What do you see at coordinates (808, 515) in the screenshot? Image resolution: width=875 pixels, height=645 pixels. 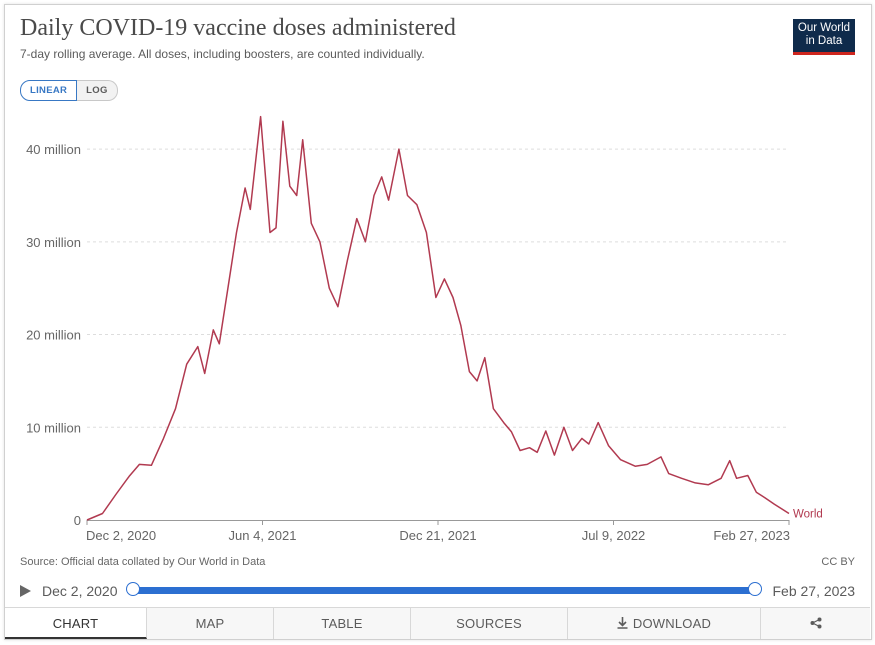 I see `series-label: World` at bounding box center [808, 515].